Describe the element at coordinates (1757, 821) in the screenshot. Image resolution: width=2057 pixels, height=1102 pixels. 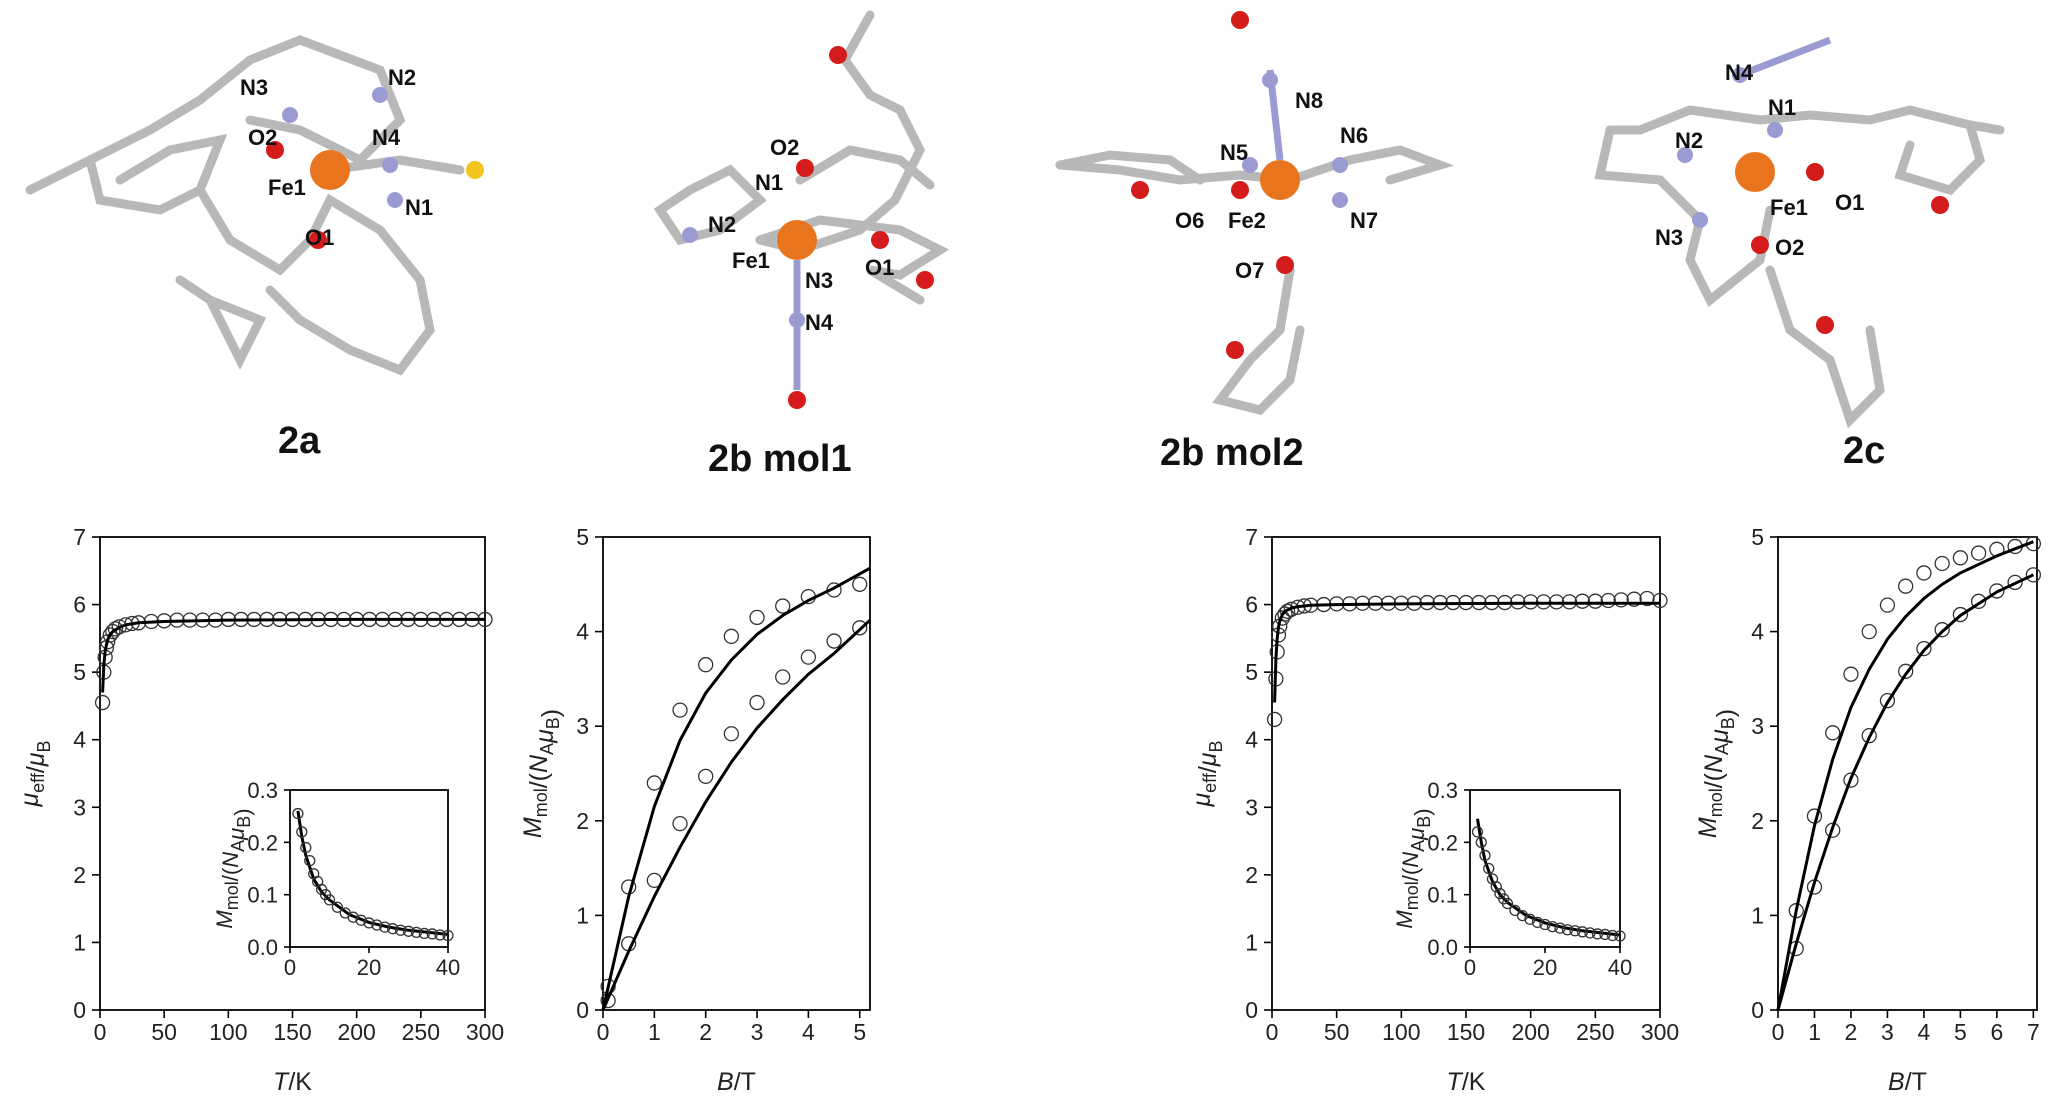
I see `chart-4-y-tick-label: 2` at that location.